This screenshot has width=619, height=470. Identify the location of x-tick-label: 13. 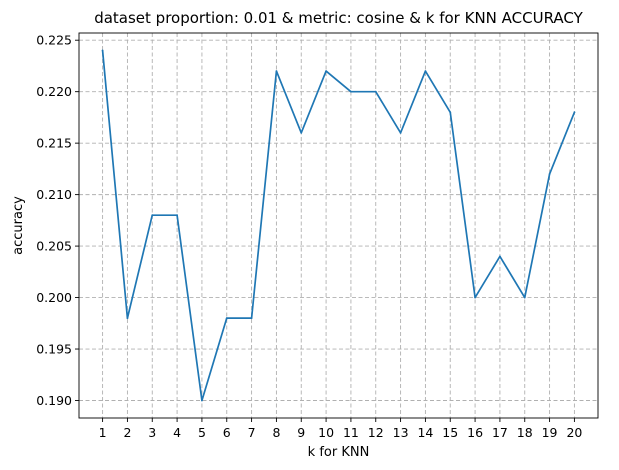
(401, 432).